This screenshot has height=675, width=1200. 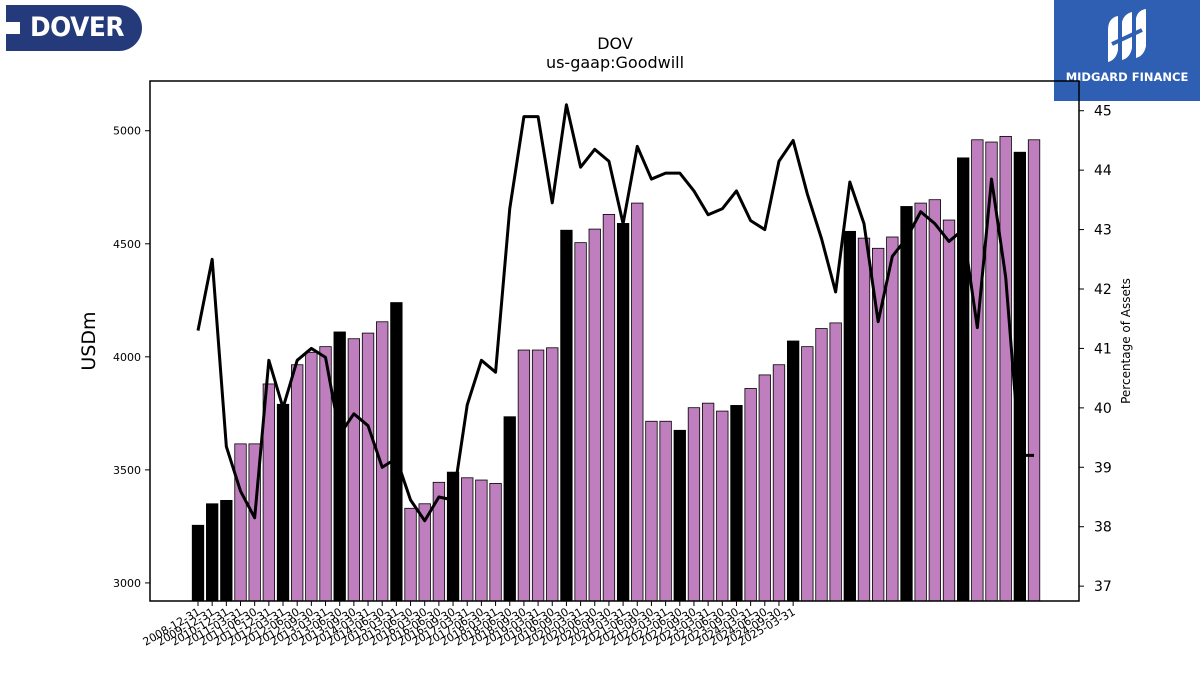 What do you see at coordinates (127, 131) in the screenshot?
I see `y-tick-label: 5000` at bounding box center [127, 131].